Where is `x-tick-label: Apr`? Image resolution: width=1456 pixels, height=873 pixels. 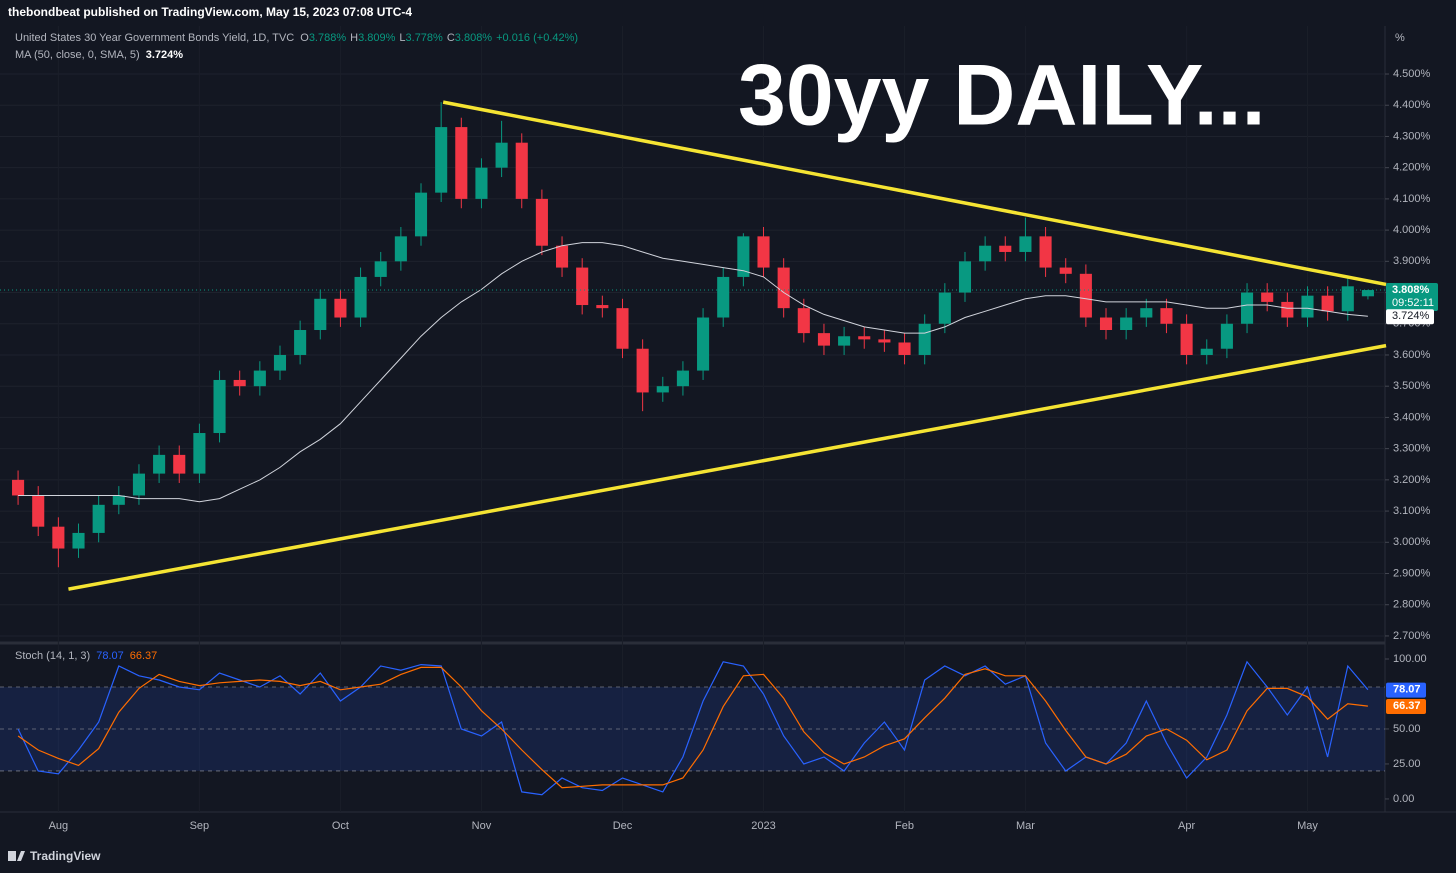
x-tick-label: Apr is located at coordinates (1186, 826).